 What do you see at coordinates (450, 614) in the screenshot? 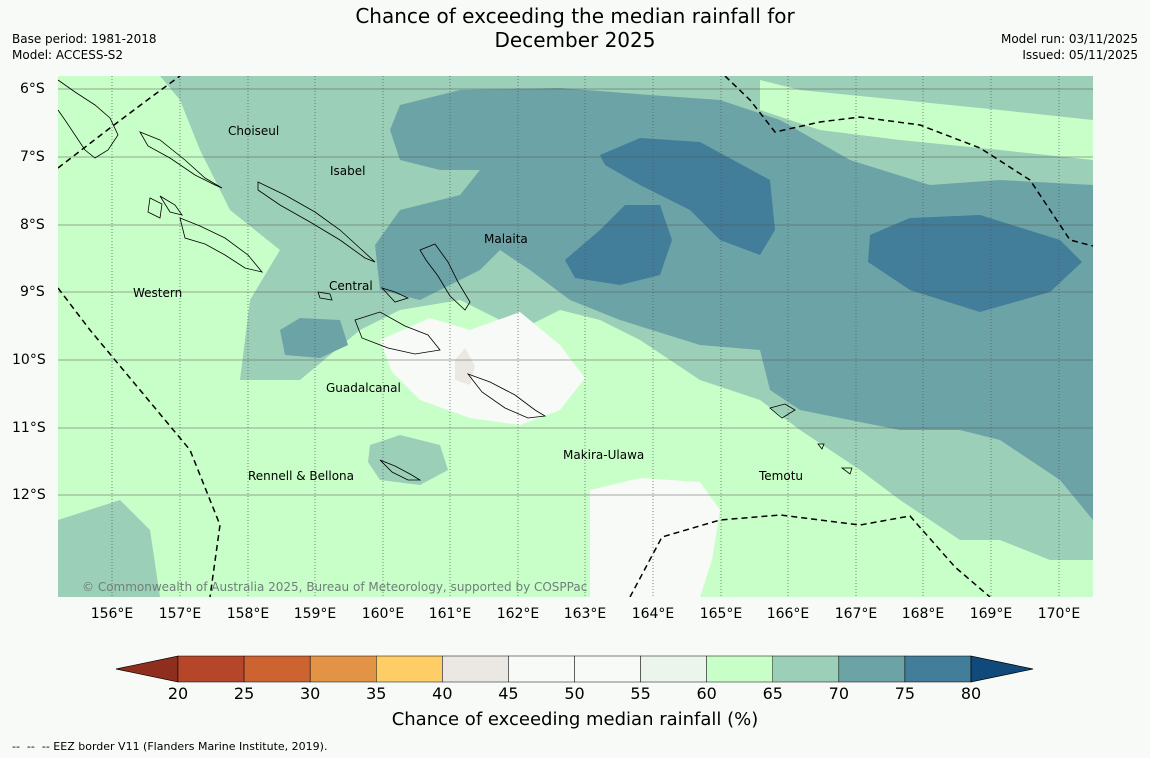
I see `lon-label-161e: 161°E` at bounding box center [450, 614].